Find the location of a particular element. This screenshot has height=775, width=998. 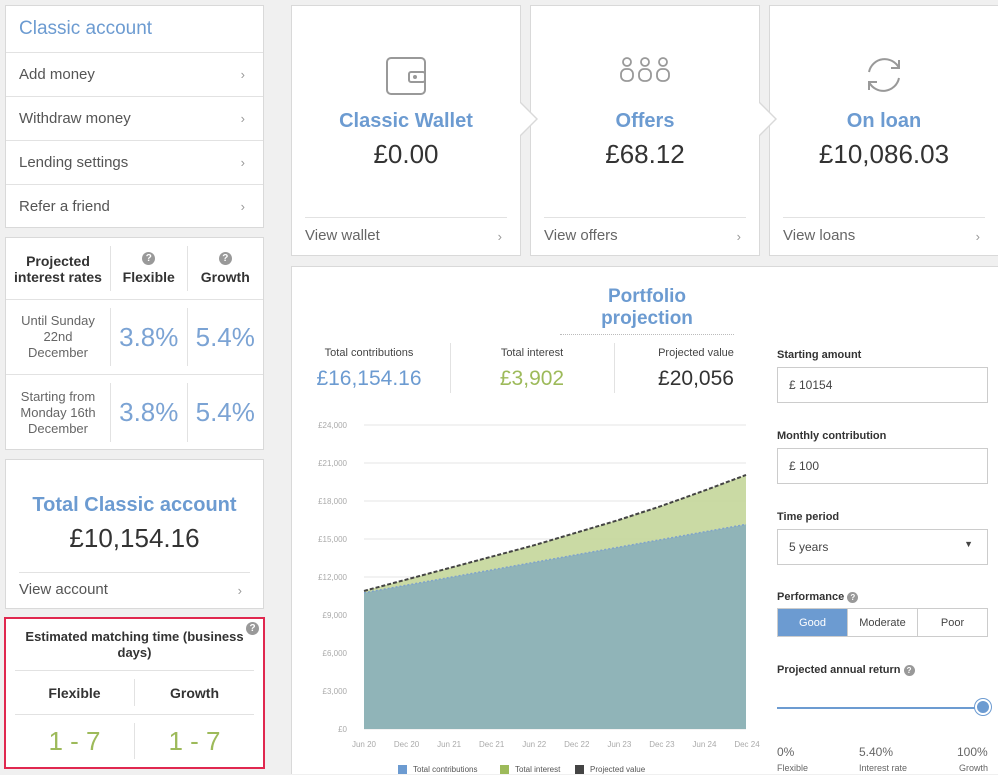

y-tick-label: £3,000 is located at coordinates (335, 691).